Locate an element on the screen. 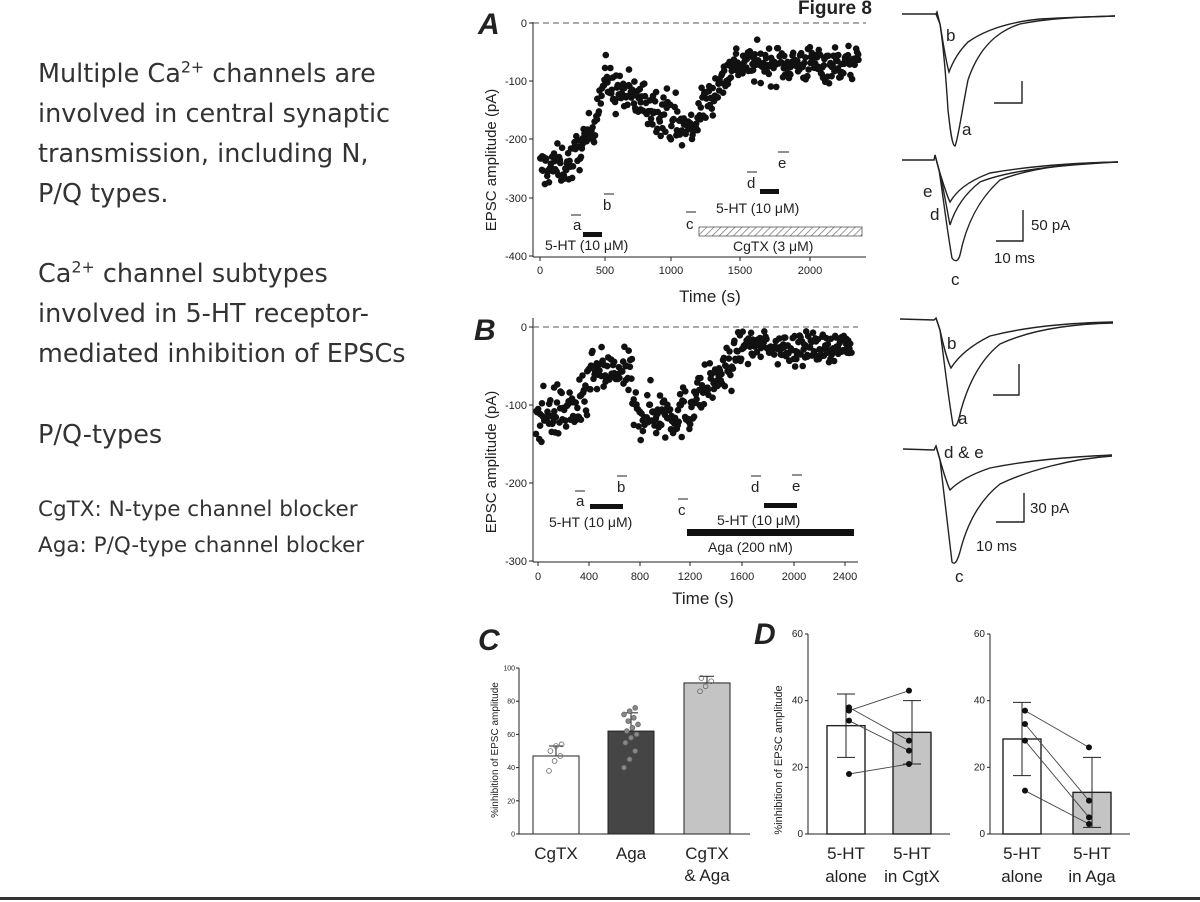 The height and width of the screenshot is (902, 1200). panel-b-bar3-label: Aga (200 nM) is located at coordinates (750, 547).